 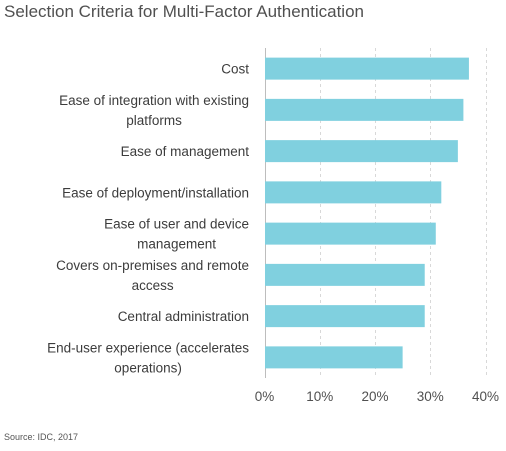 I want to click on category-label-line: Ease of deployment/installation, so click(x=155, y=192).